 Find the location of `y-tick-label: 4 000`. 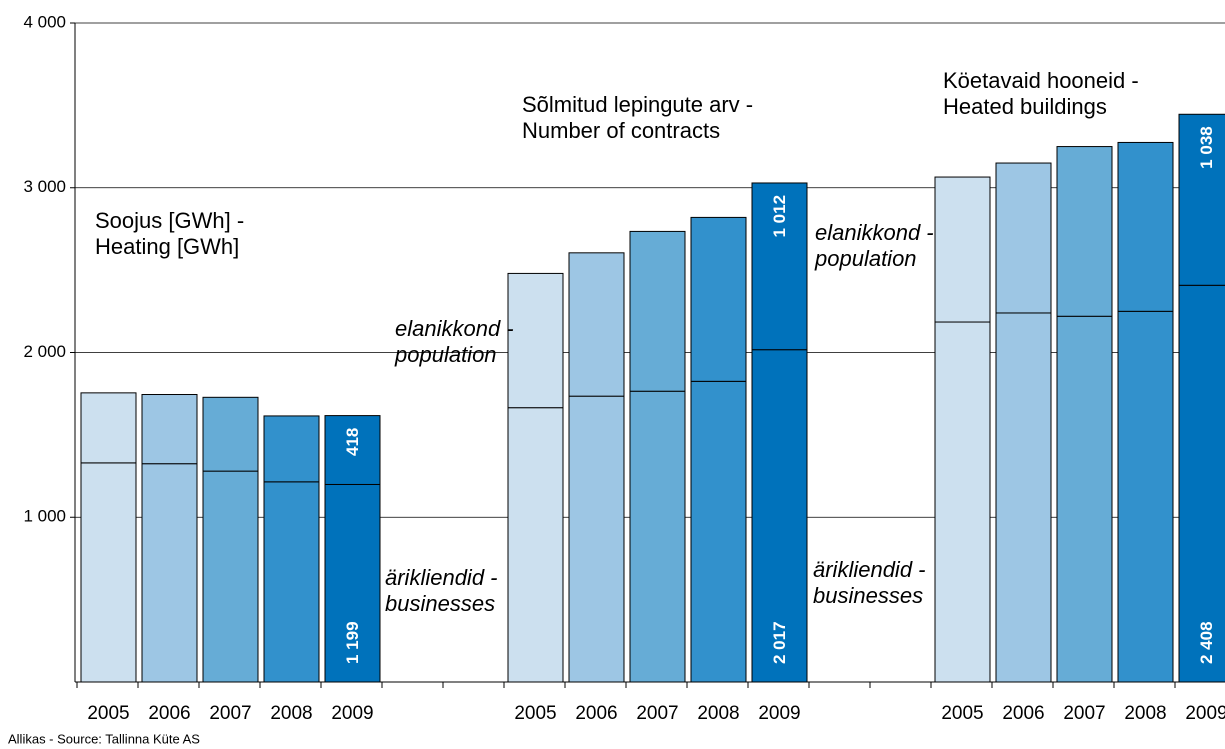

y-tick-label: 4 000 is located at coordinates (44, 21).